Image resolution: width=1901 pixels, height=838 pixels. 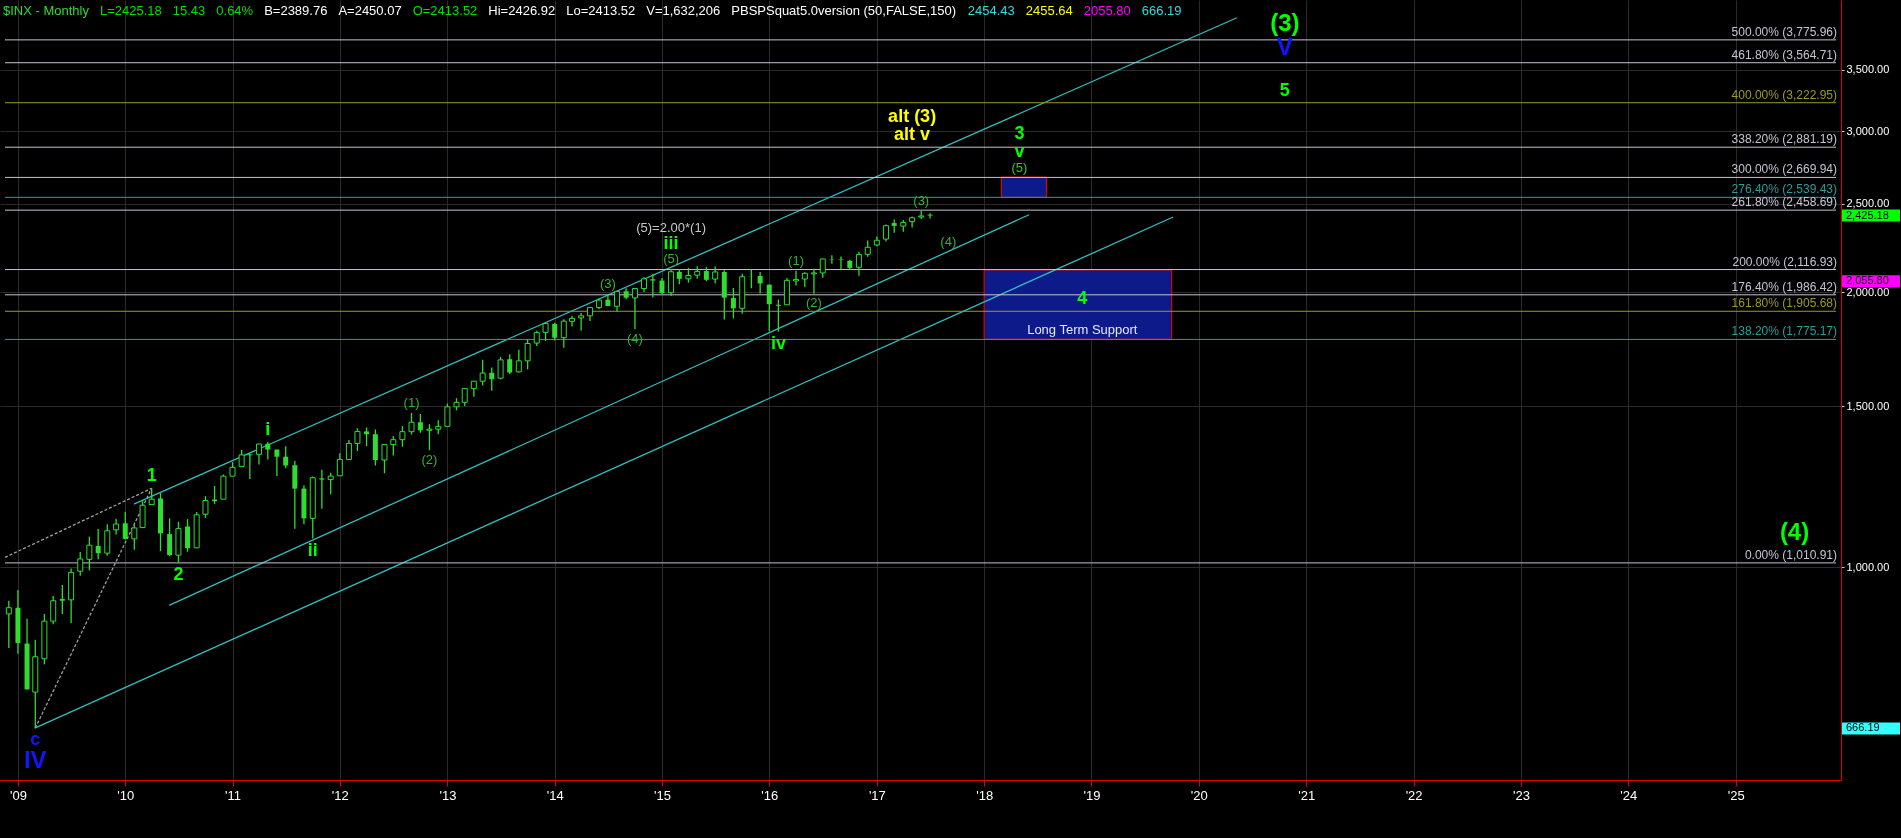 What do you see at coordinates (1868, 130) in the screenshot?
I see `y-tick-label: 3,000.00` at bounding box center [1868, 130].